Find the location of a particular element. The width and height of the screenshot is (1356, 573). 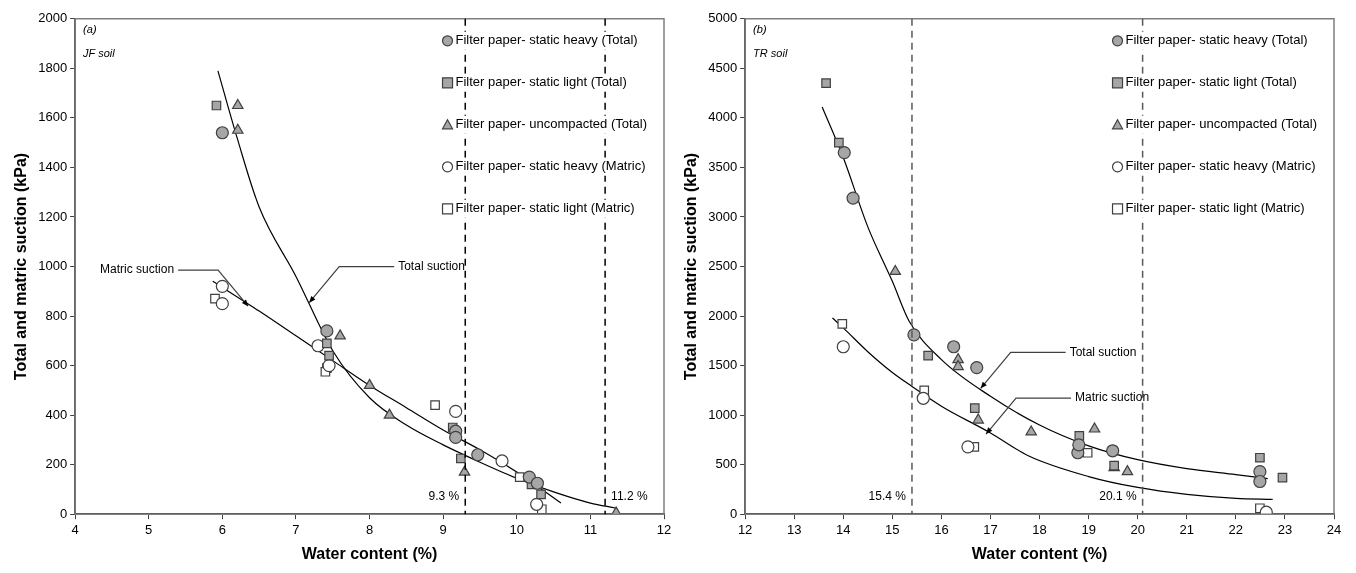

x-tick-label: 8 is located at coordinates (369, 529).